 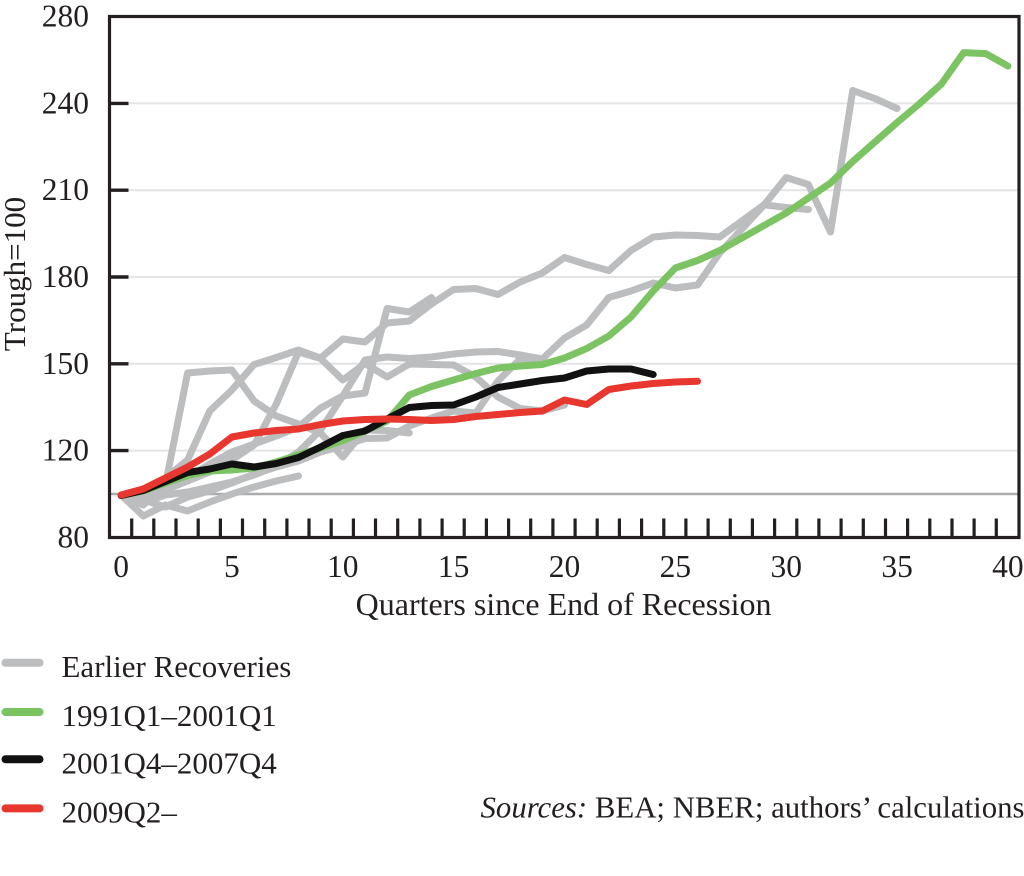 What do you see at coordinates (65, 450) in the screenshot?
I see `svg-text: 120` at bounding box center [65, 450].